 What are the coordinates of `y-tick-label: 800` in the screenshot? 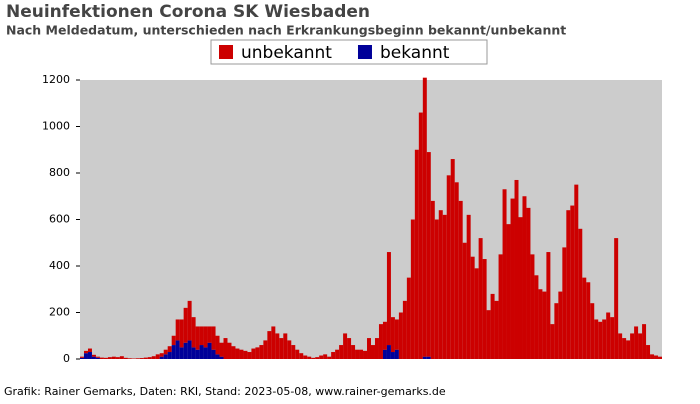 It's located at (59, 172).